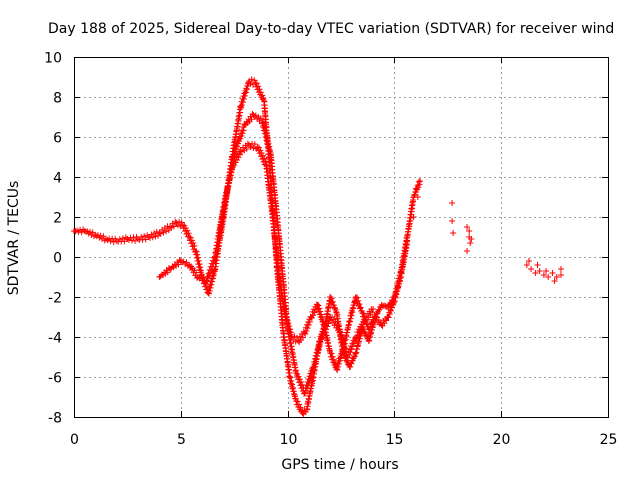 This screenshot has width=640, height=480. I want to click on y-tick-label: 2, so click(57, 219).